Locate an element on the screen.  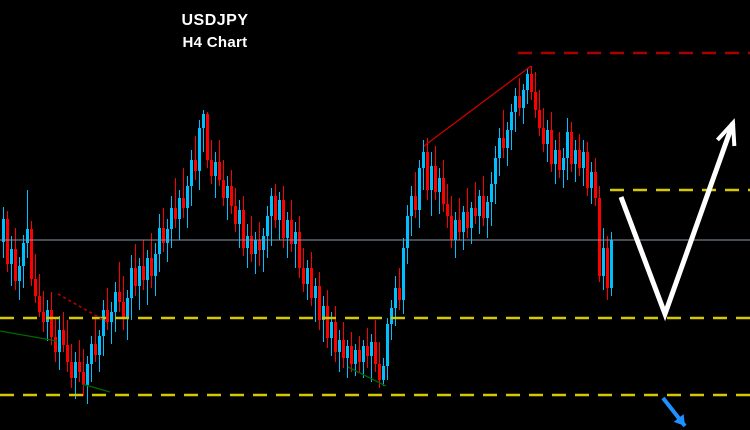
falling-trendline-green-upper is located at coordinates (29, 336).